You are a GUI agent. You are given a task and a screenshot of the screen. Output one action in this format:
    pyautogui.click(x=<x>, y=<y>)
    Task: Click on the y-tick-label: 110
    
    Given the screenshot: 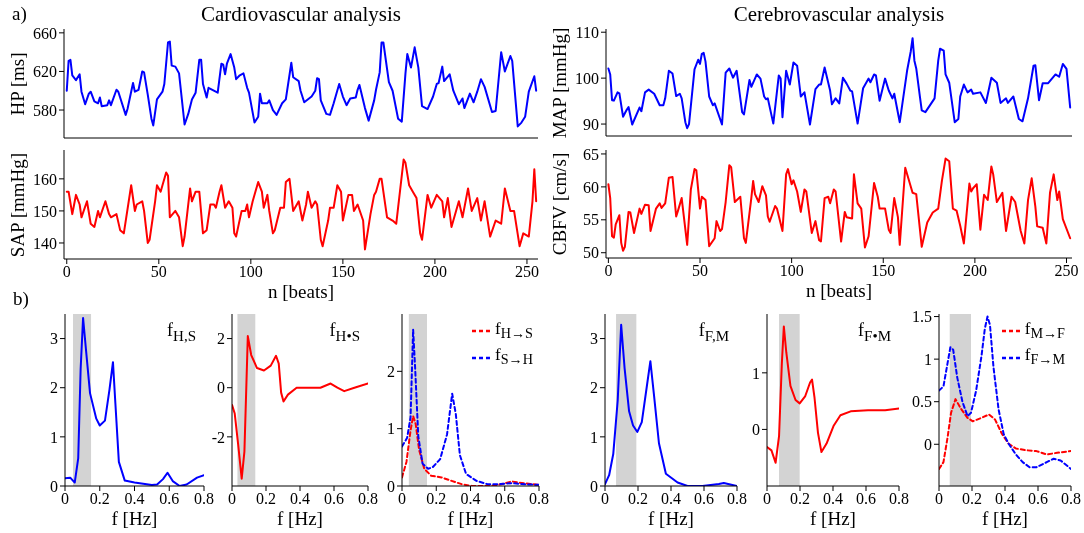 What is the action you would take?
    pyautogui.click(x=587, y=32)
    